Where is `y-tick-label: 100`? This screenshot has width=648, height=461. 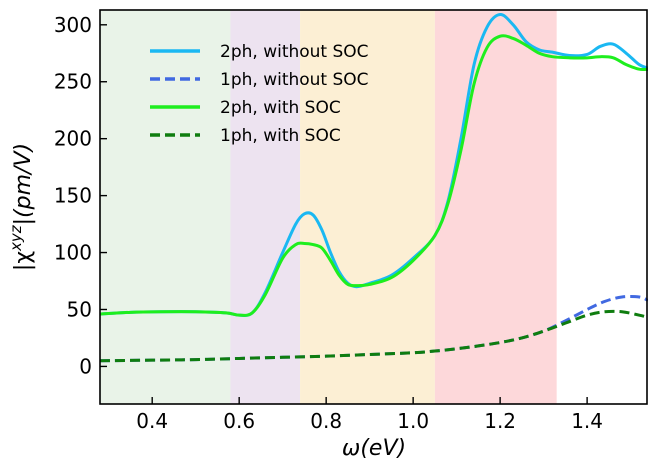
y-tick-label: 100 is located at coordinates (73, 253).